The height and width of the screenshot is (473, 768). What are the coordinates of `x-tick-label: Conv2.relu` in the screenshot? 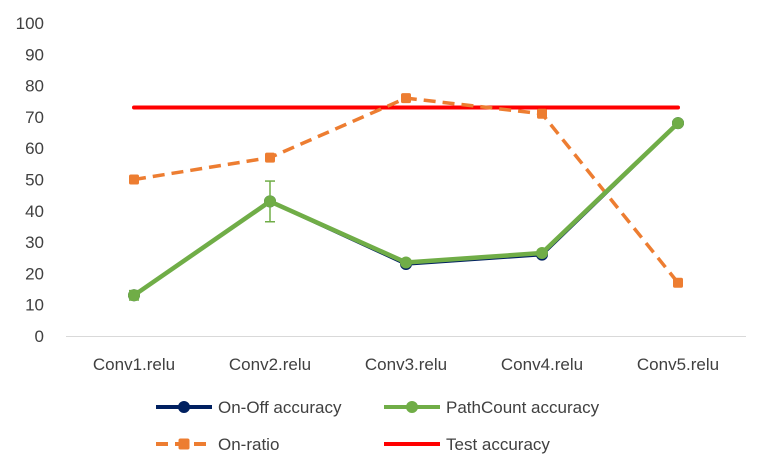 It's located at (270, 364).